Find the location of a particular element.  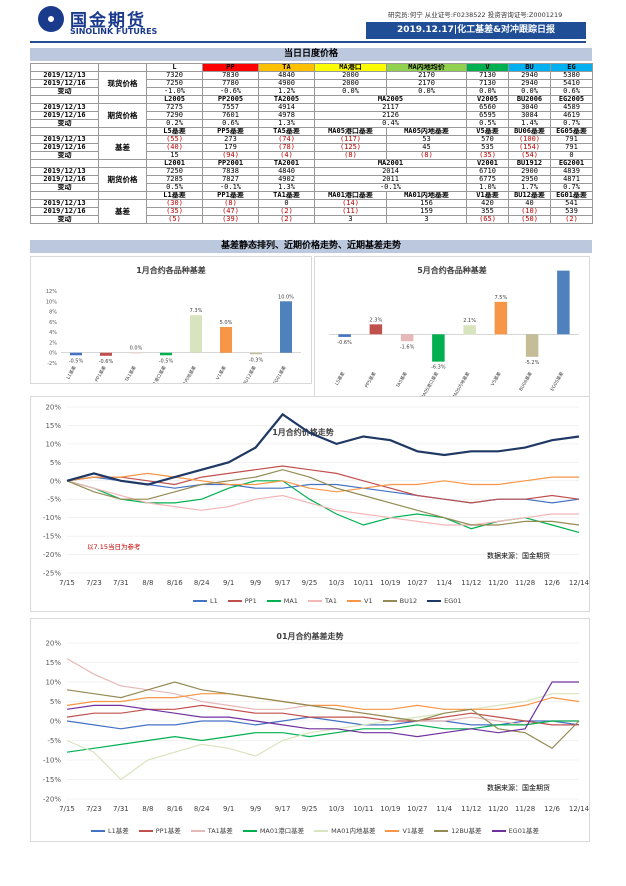

table-row: 变动 15 (94) (4) (8) (8) (35) (54) 0 is located at coordinates (311, 155).